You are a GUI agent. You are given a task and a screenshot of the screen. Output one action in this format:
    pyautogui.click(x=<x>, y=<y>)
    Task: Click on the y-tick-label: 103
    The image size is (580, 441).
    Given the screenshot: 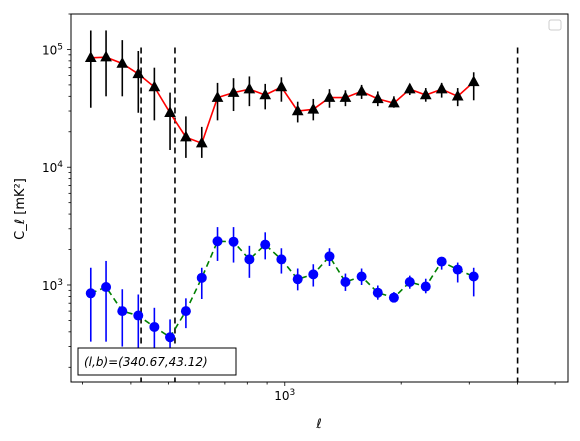 What is the action you would take?
    pyautogui.click(x=52, y=285)
    